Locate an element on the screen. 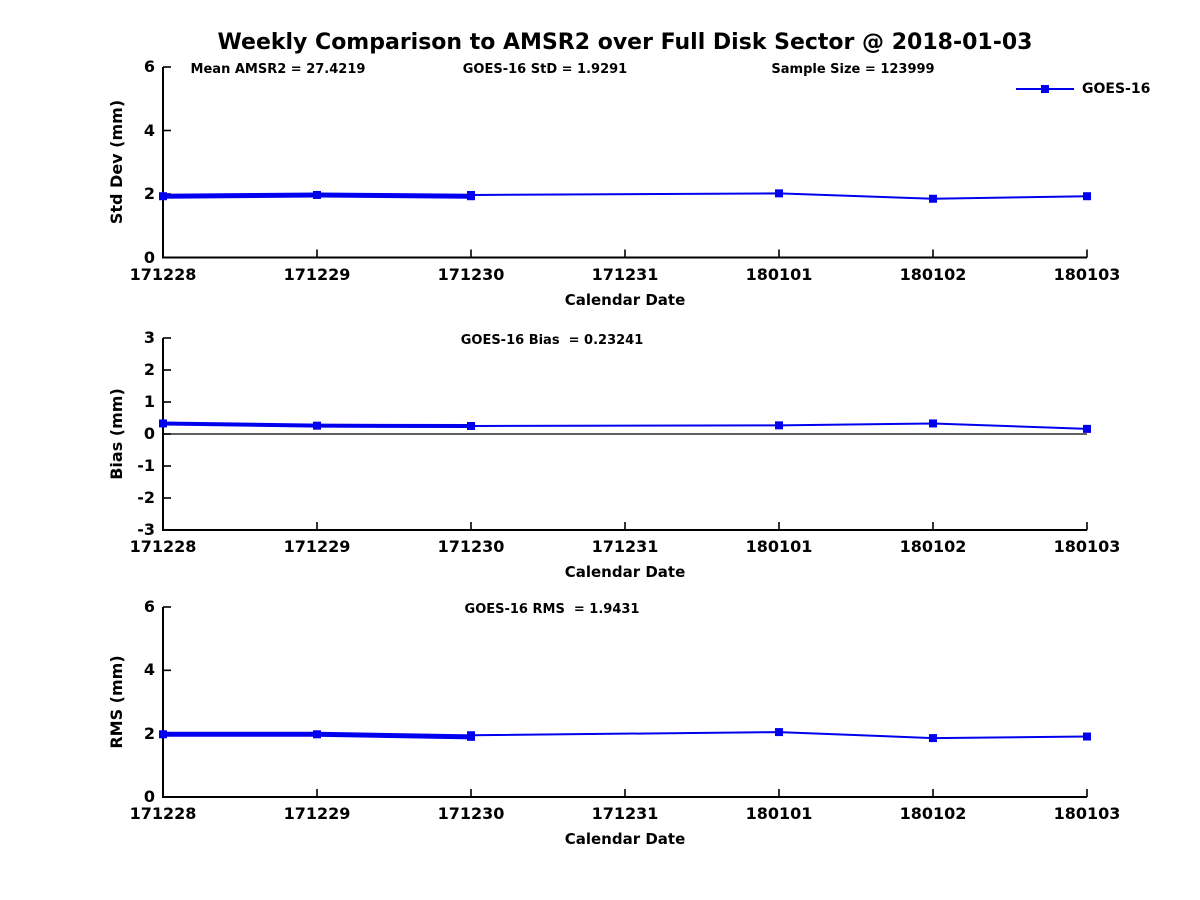  subplot-rms-annotation-0: GOES-16 RMS = 1.9431 is located at coordinates (552, 609).